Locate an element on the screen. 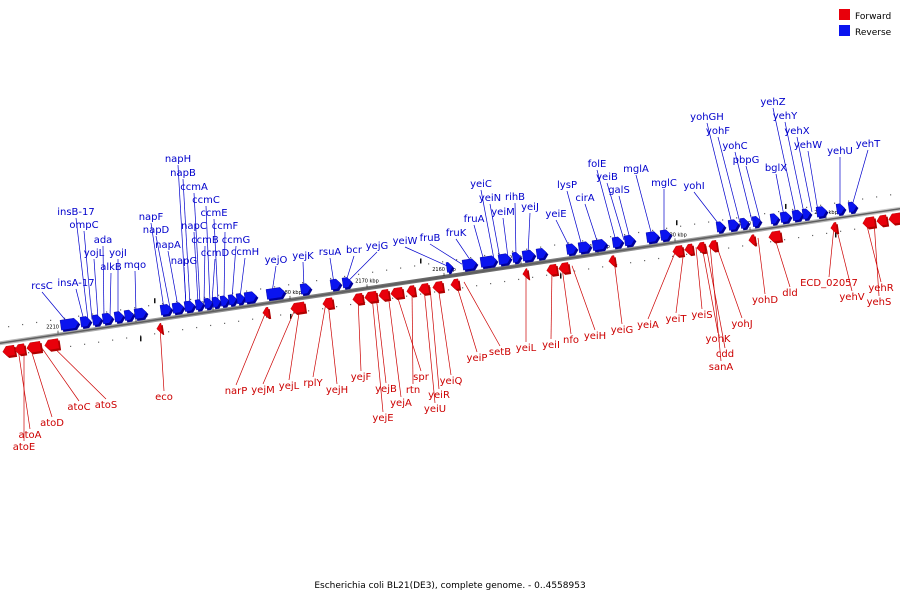  gene-label-pbpg: pbpG is located at coordinates (746, 160).